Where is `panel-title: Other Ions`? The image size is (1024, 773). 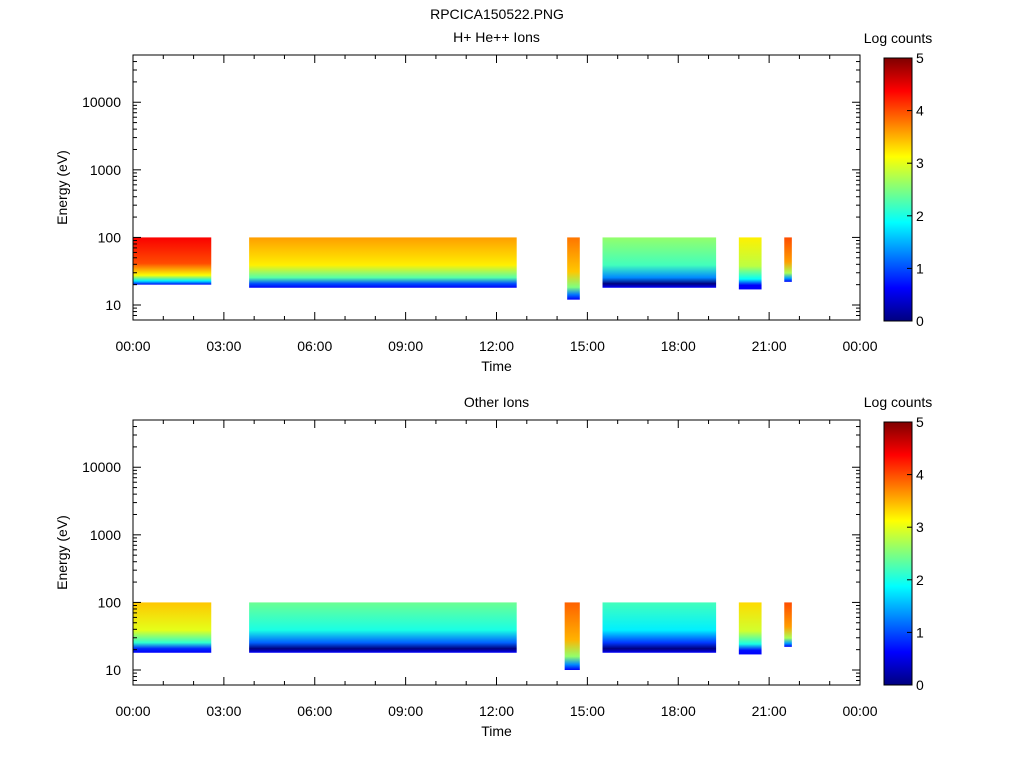 panel-title: Other Ions is located at coordinates (496, 402).